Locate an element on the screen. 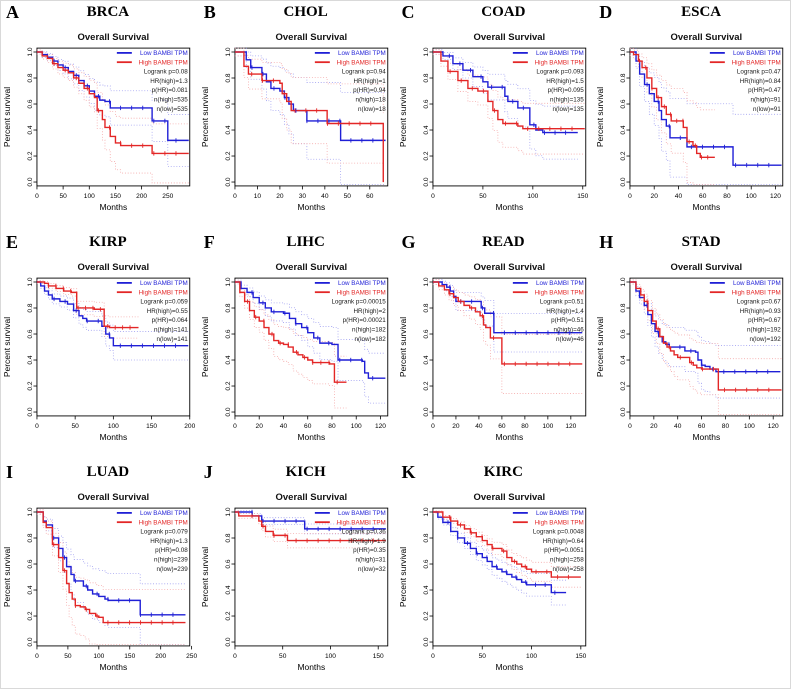  cancer-title: READ is located at coordinates (503, 242).